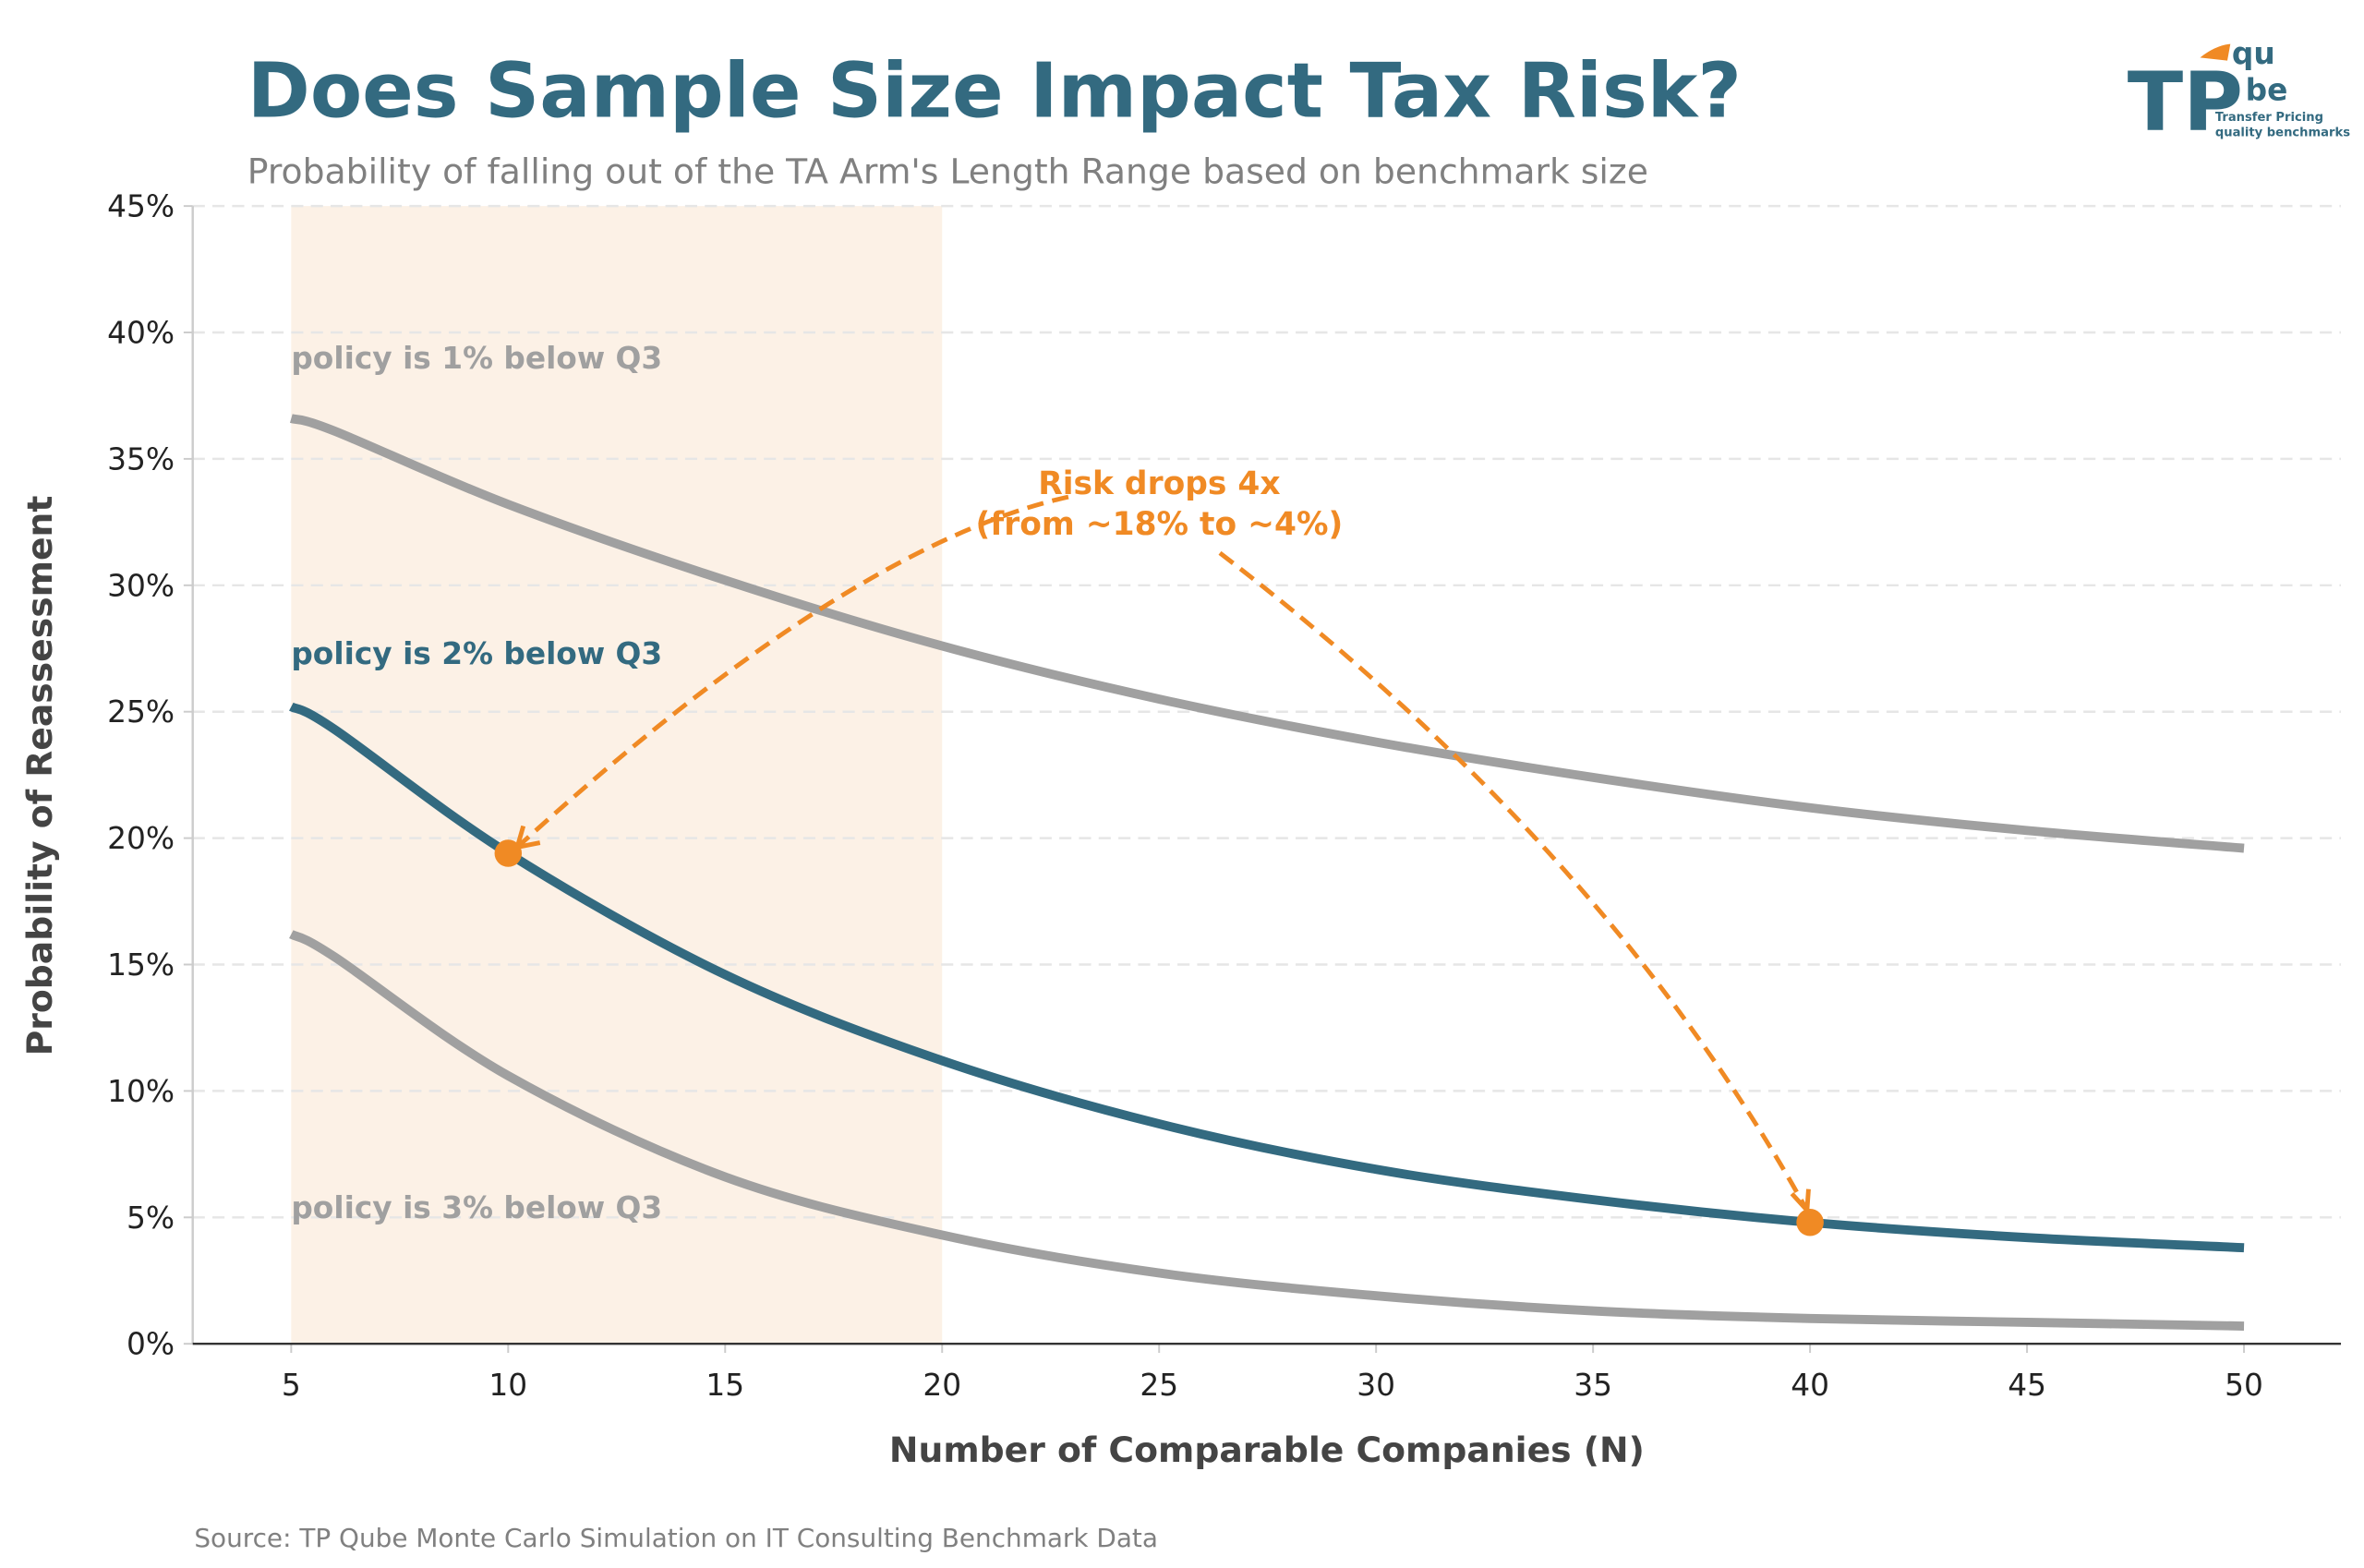 The width and height of the screenshot is (2364, 1568). Describe the element at coordinates (1513, 881) in the screenshot. I see `annotation-arrow-right` at that location.